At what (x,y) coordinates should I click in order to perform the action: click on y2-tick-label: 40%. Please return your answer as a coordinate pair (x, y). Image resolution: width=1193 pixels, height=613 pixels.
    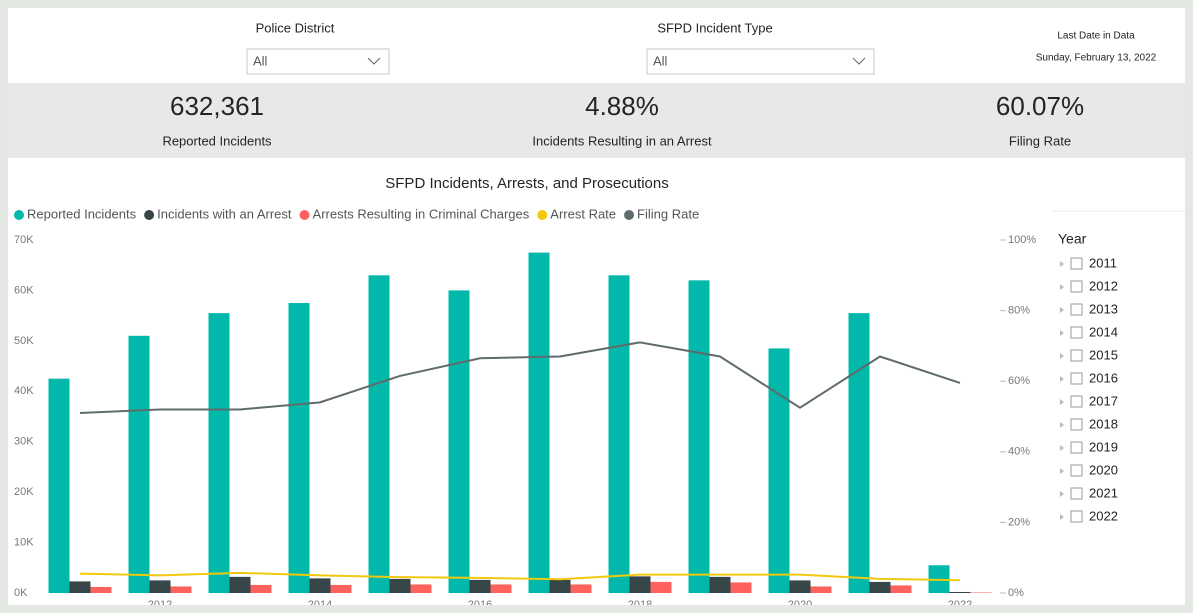
    Looking at the image, I should click on (1019, 452).